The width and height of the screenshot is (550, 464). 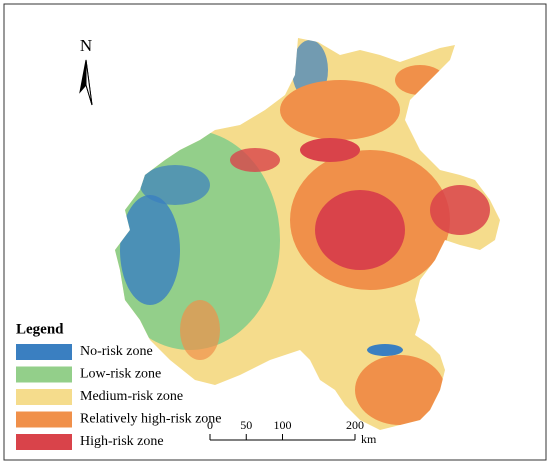 I want to click on scale-label: 0, so click(x=210, y=425).